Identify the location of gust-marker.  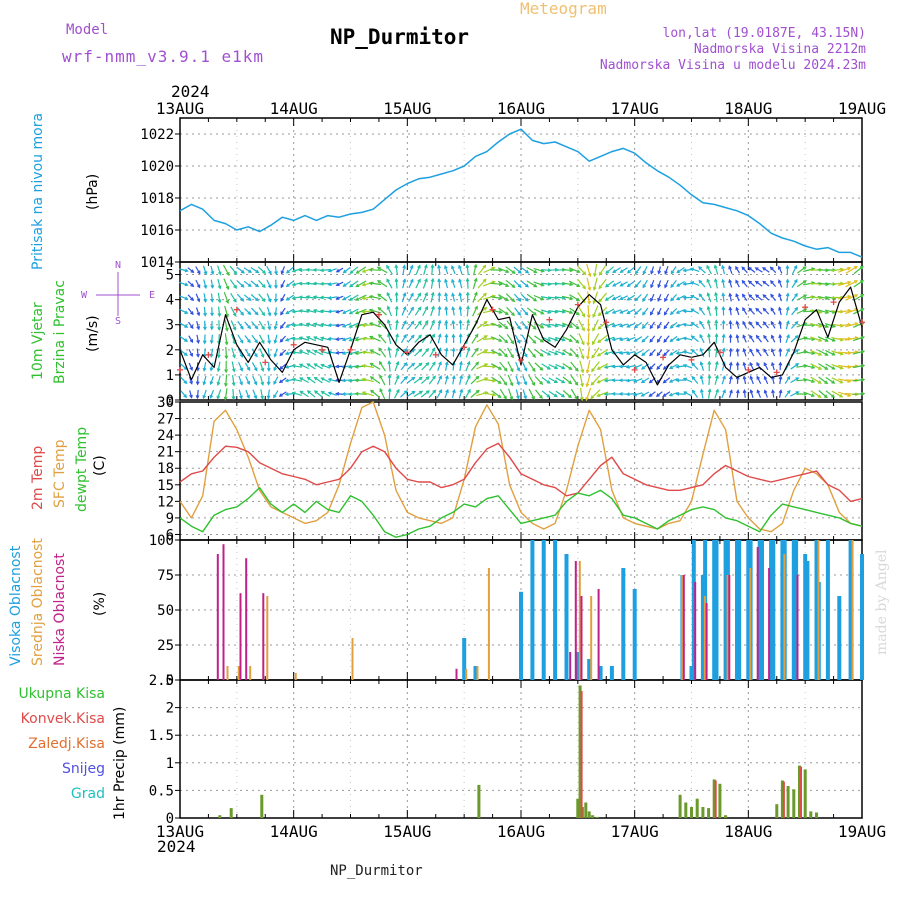
(180, 369).